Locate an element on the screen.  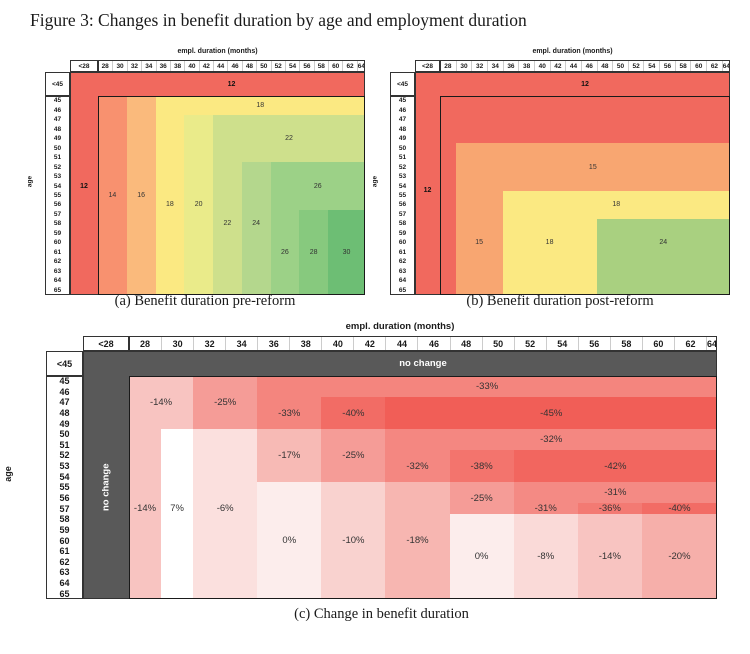
zone--38 is located at coordinates (481, 466).